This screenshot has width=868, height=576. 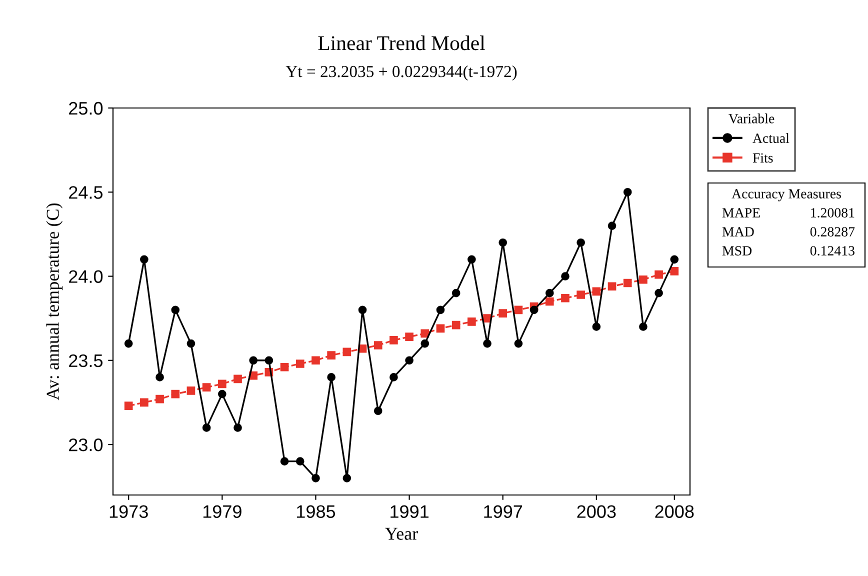 I want to click on x-tick-label: 1985, so click(x=316, y=511).